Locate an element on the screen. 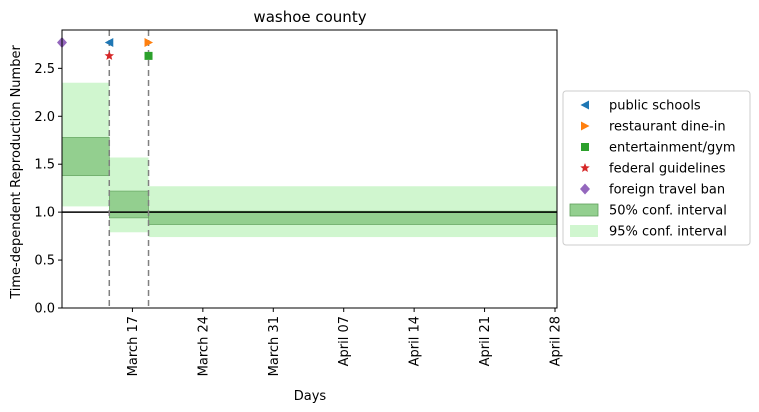 This screenshot has width=759, height=412. x-tick-label: March 17 is located at coordinates (133, 346).